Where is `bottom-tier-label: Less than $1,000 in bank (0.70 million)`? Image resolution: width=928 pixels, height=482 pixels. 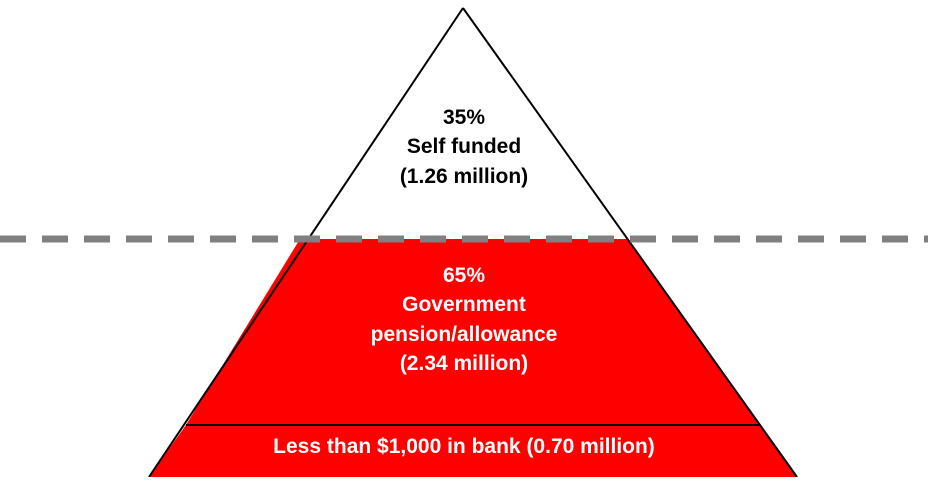 bottom-tier-label: Less than $1,000 in bank (0.70 million) is located at coordinates (464, 446).